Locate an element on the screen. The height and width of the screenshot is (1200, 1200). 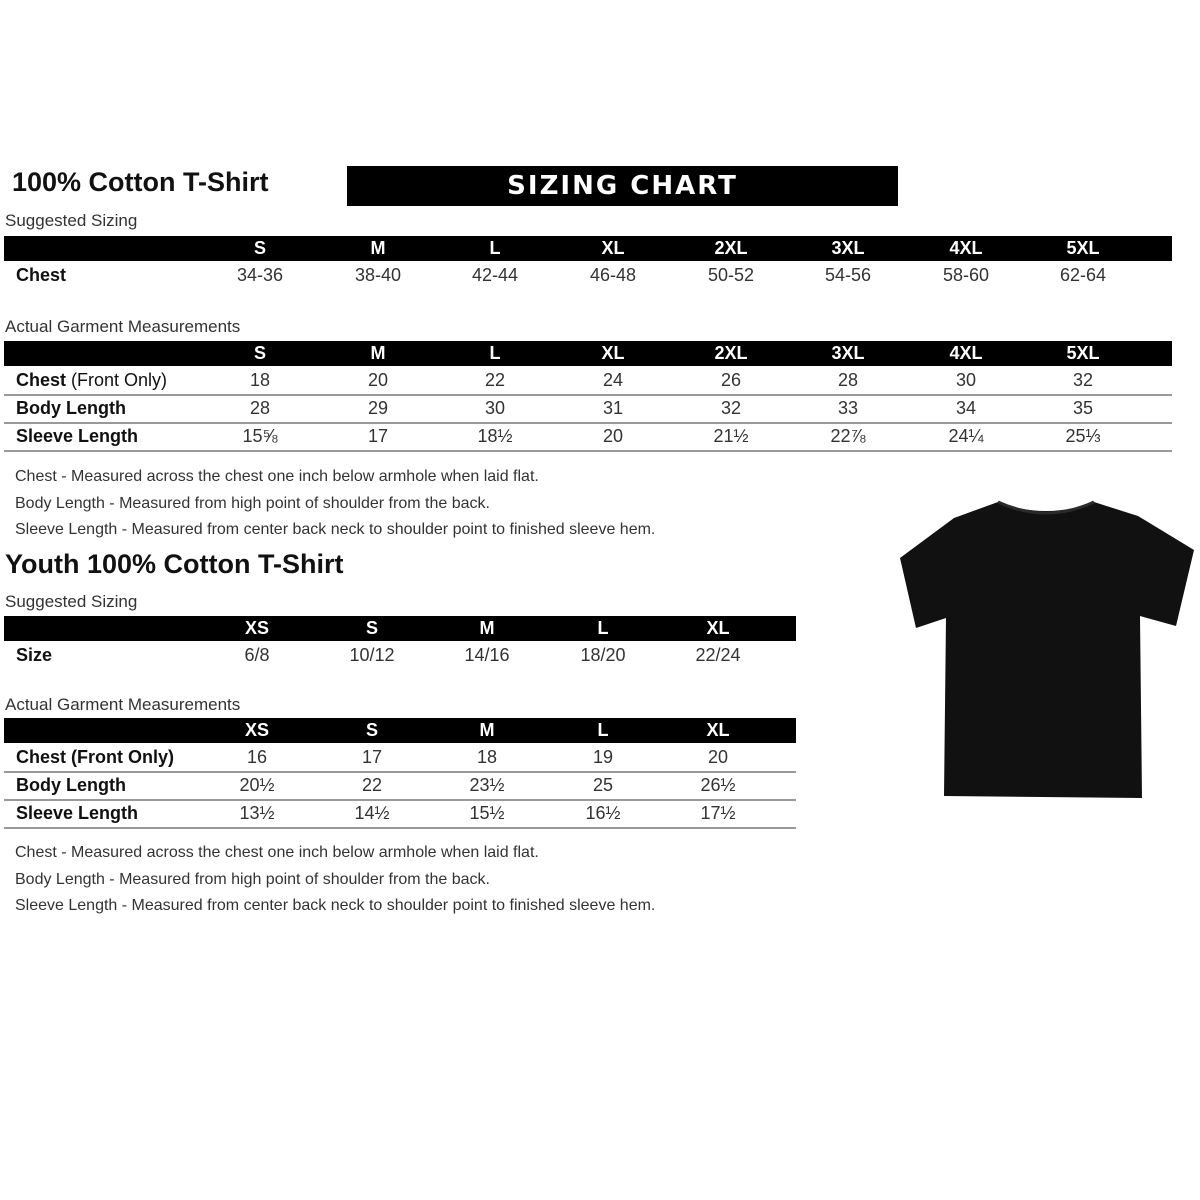
cell-value: 15⅝ is located at coordinates (260, 436).